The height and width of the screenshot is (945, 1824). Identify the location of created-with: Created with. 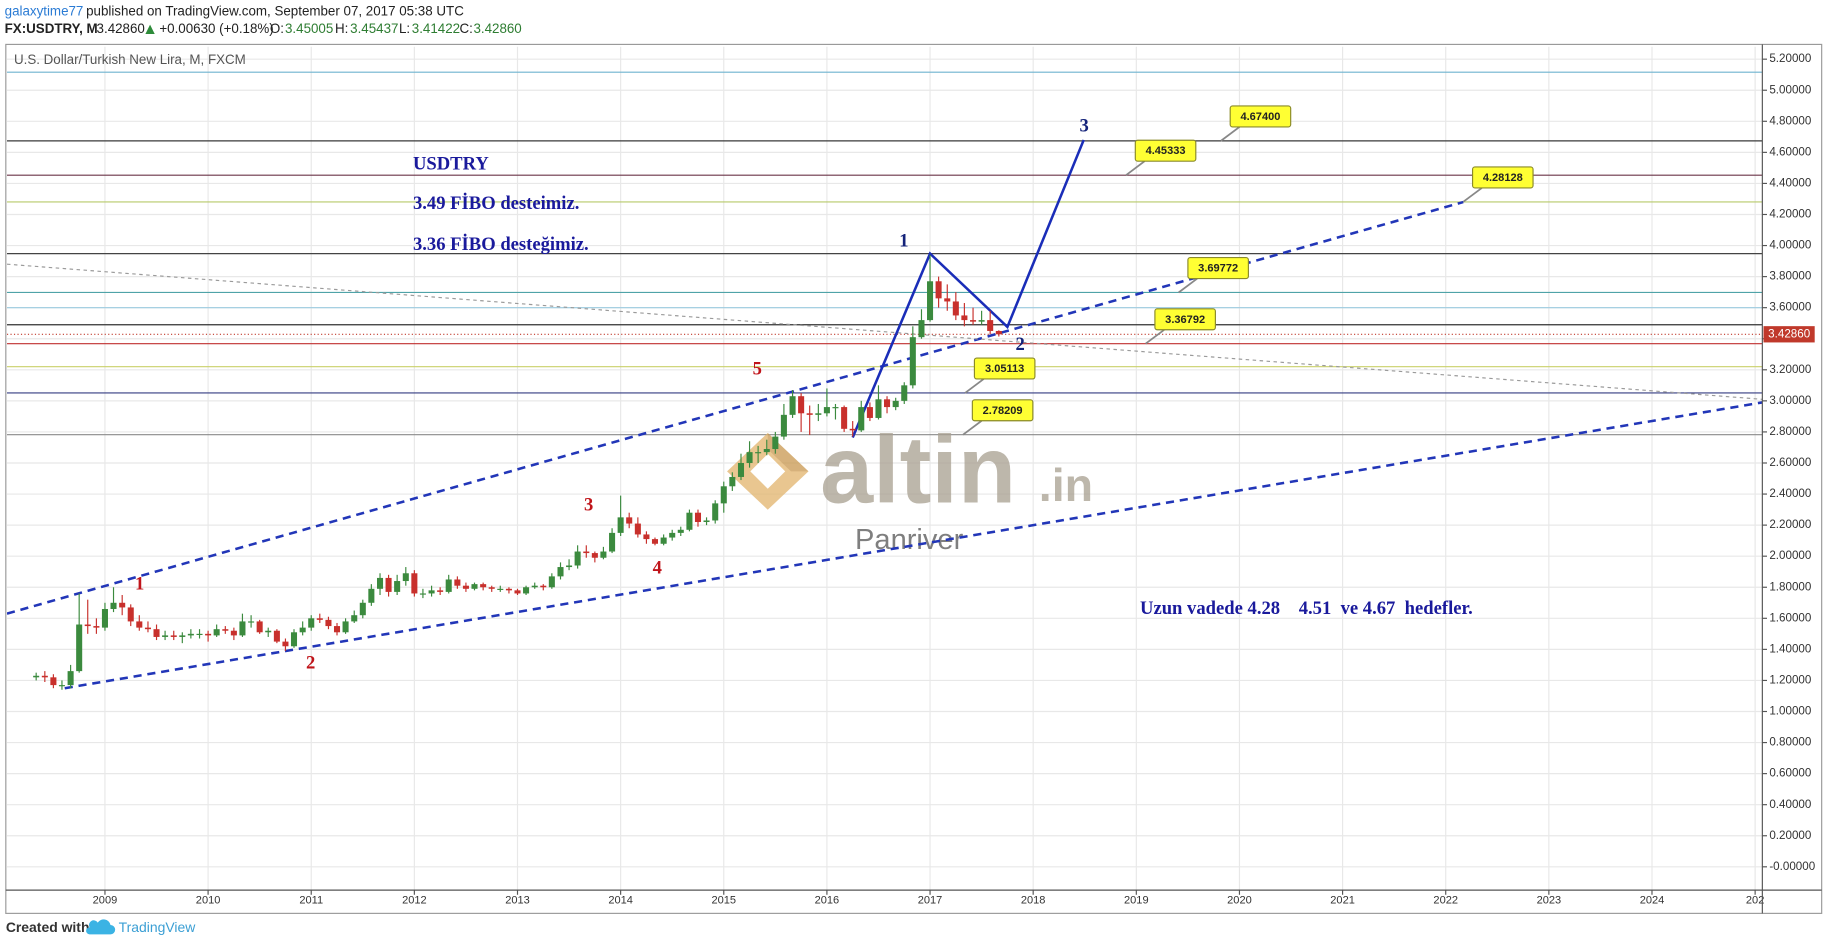
(48, 927).